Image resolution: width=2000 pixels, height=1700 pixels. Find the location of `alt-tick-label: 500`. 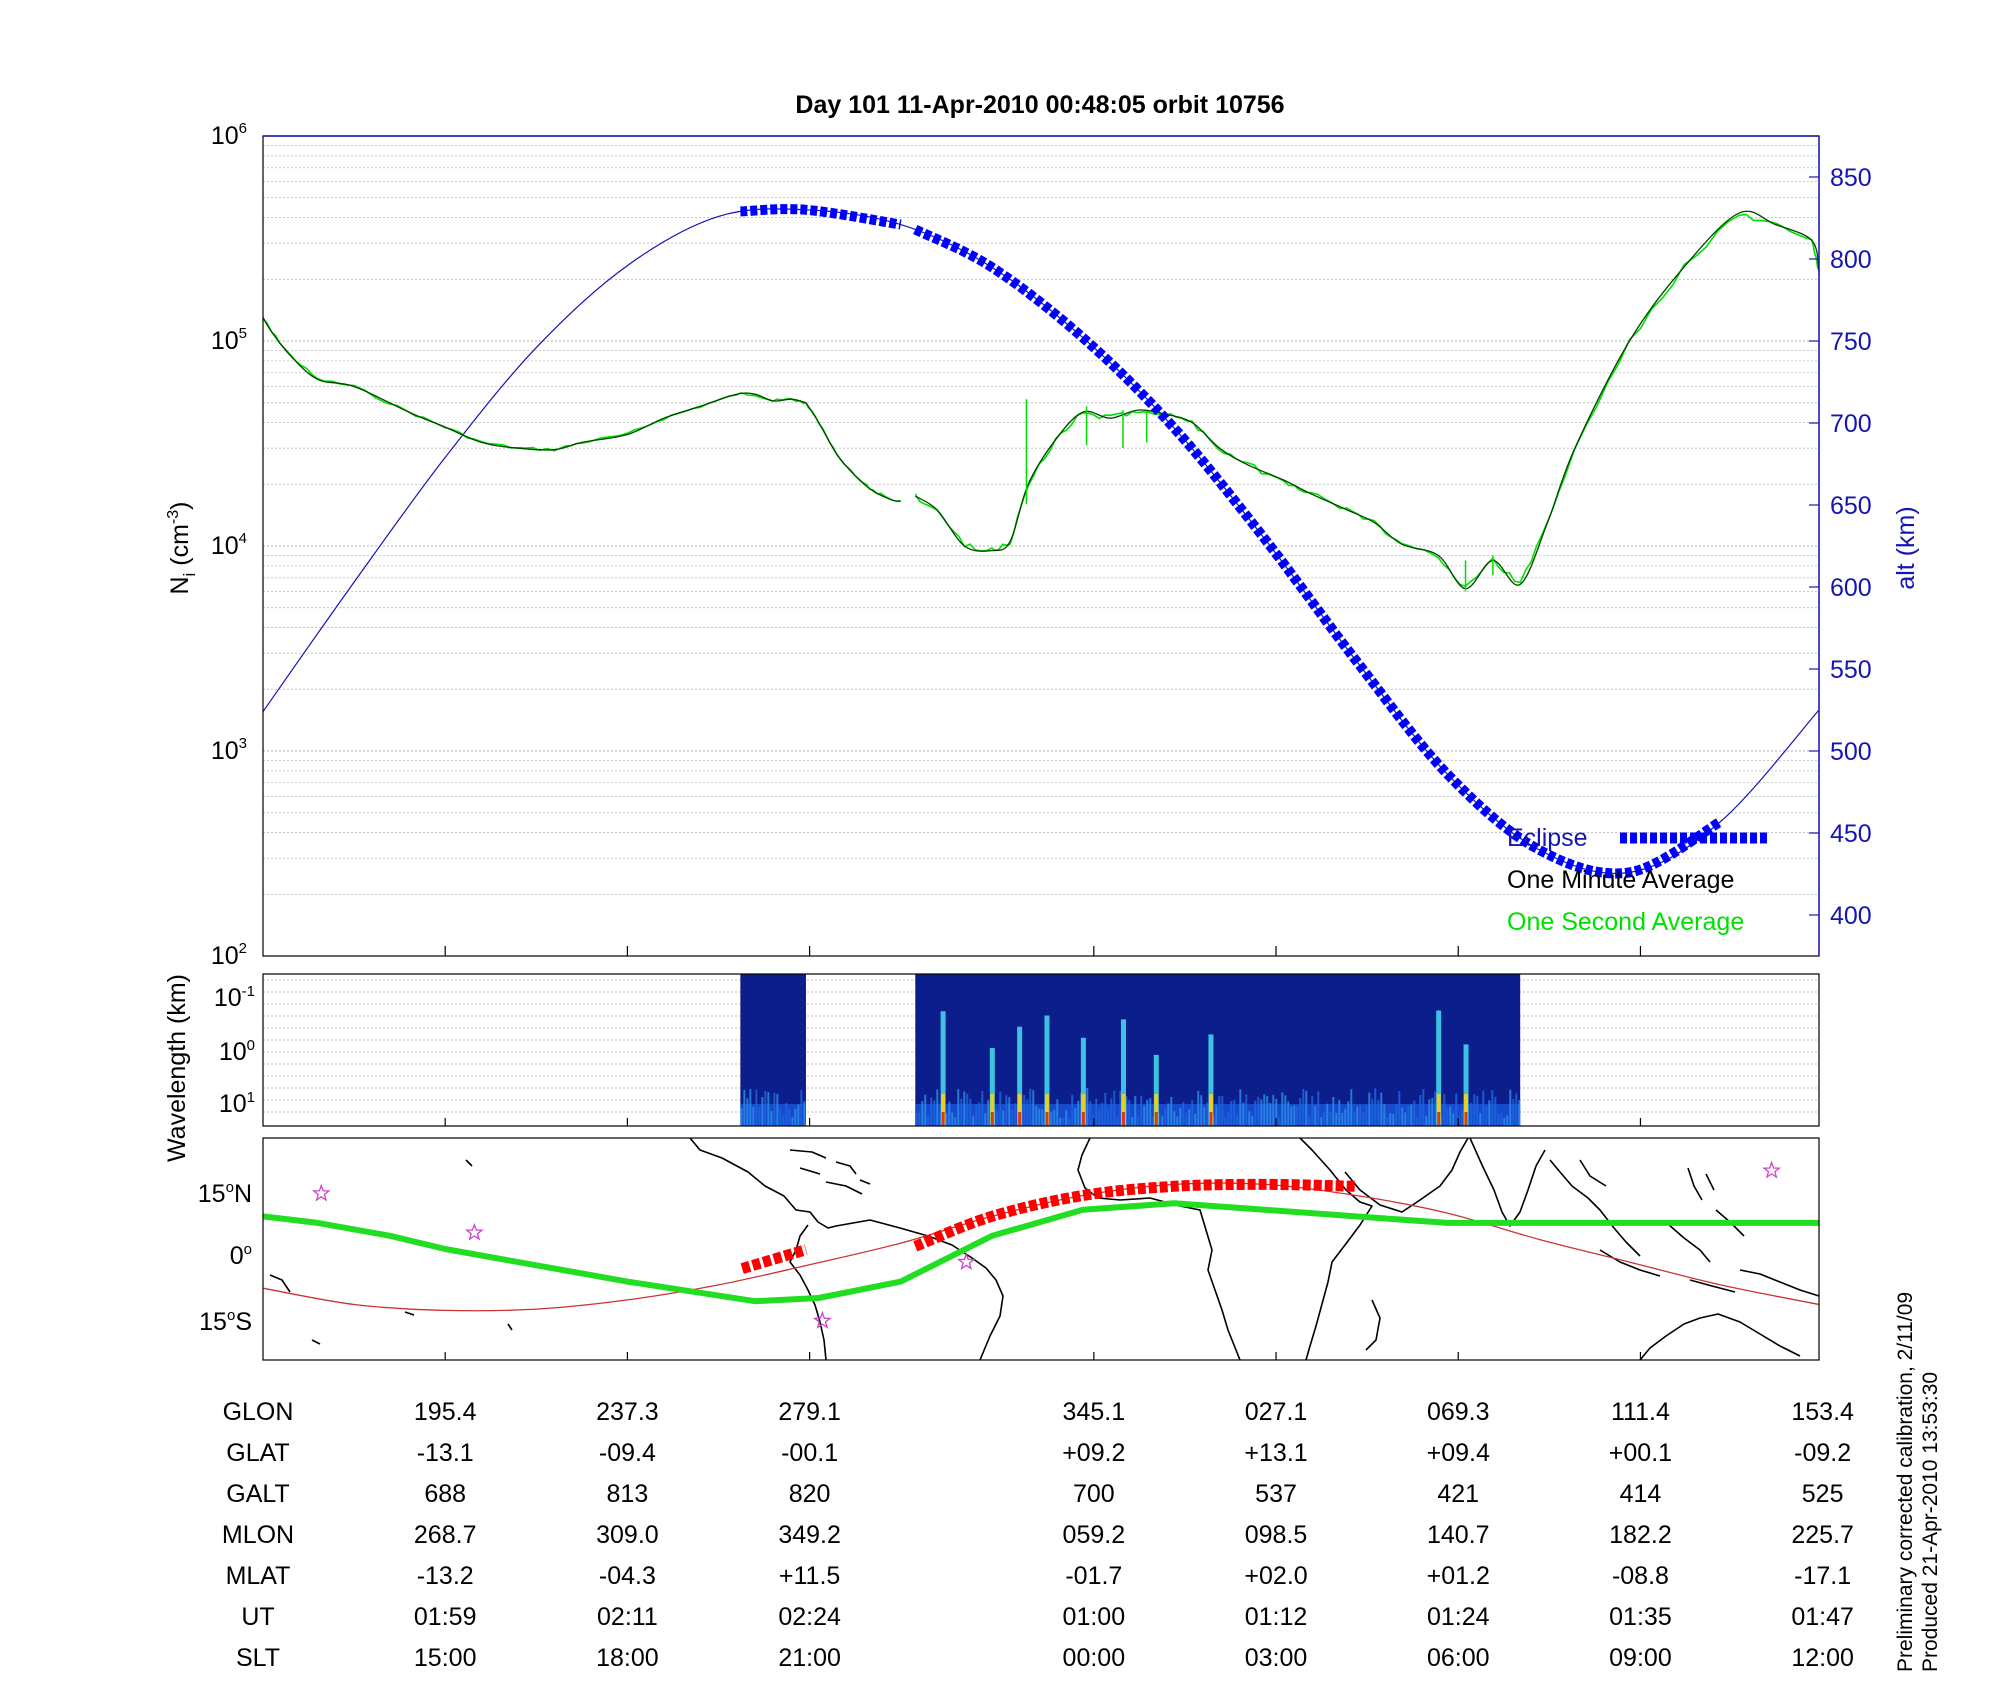

alt-tick-label: 500 is located at coordinates (1851, 752).